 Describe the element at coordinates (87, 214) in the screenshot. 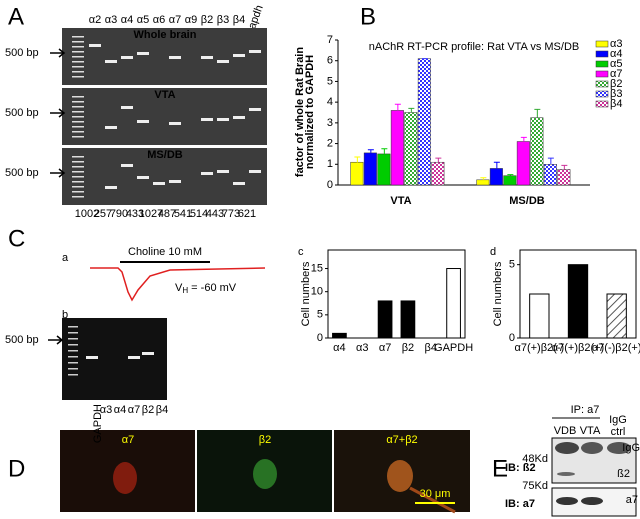

I see `size-label: 1002` at that location.